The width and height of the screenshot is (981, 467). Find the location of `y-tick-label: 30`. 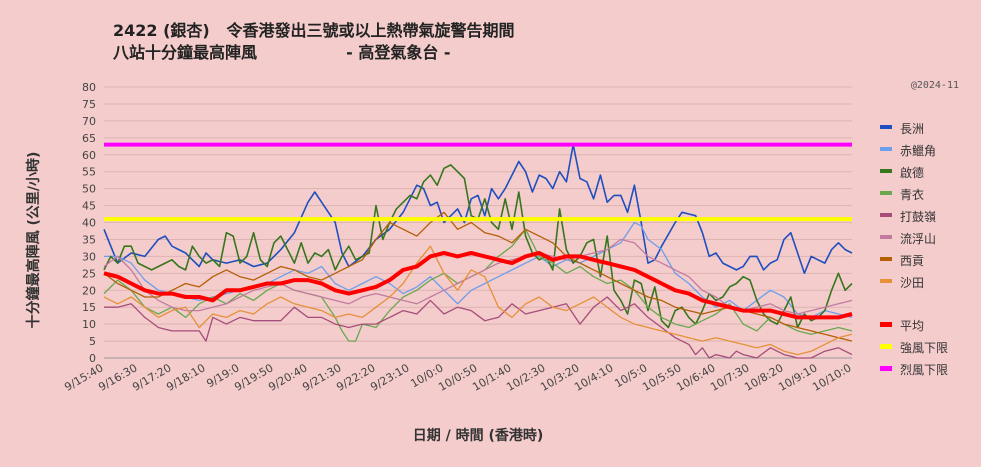

y-tick-label: 30 is located at coordinates (89, 256).